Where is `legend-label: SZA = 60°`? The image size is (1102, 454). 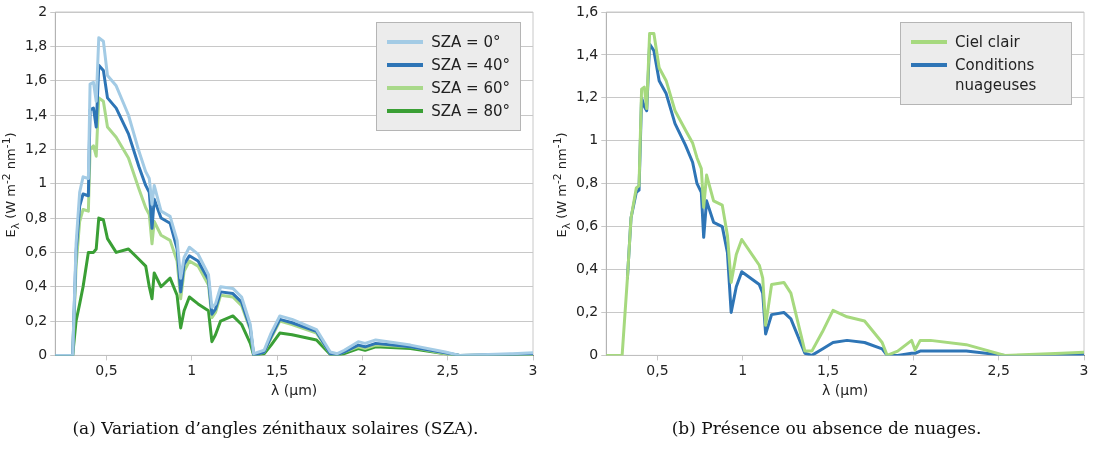
legend-label: SZA = 60° is located at coordinates (470, 88).